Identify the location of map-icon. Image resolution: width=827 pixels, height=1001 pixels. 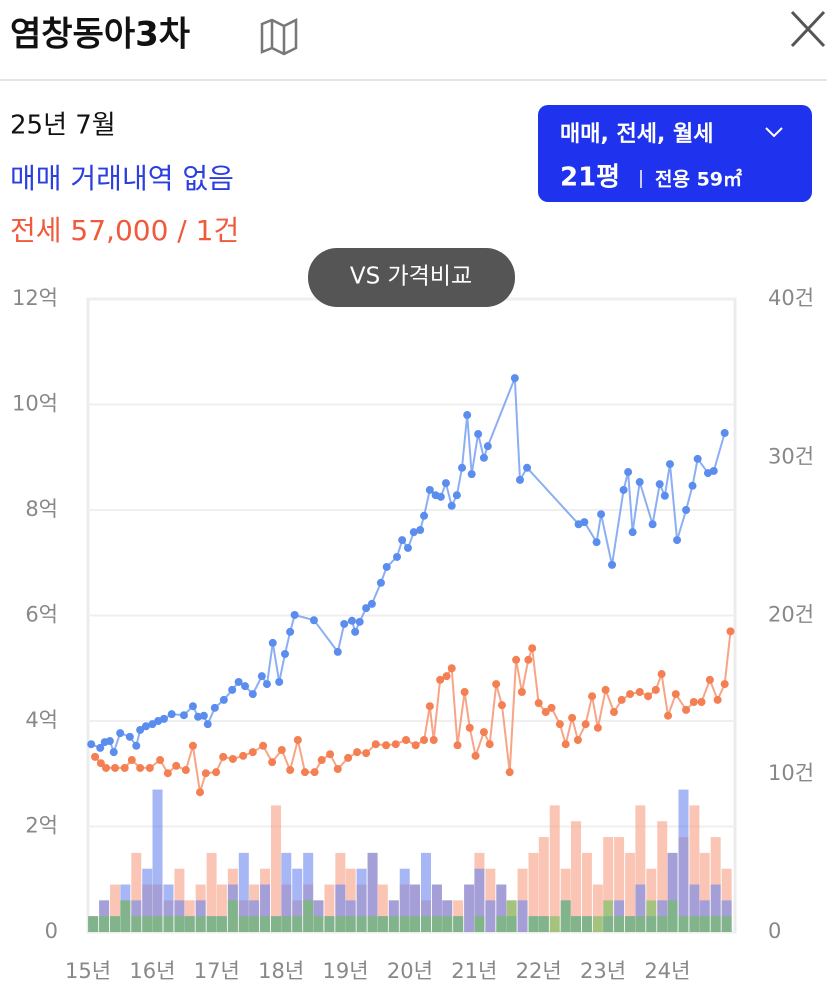
(279, 36).